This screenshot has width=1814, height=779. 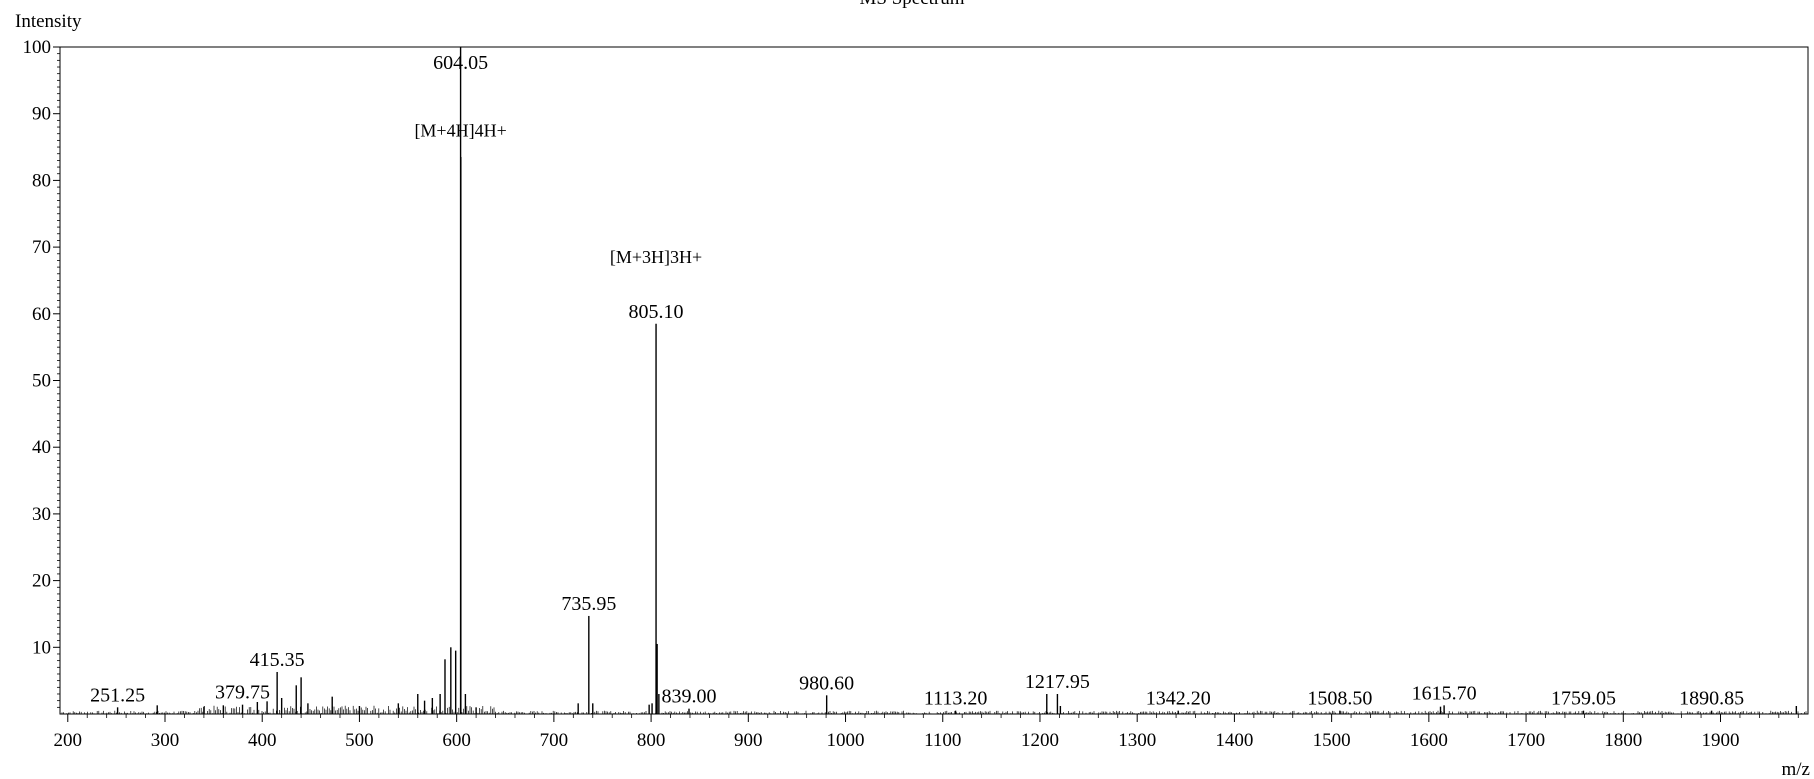 I want to click on peak-label: 980.60, so click(x=826, y=683).